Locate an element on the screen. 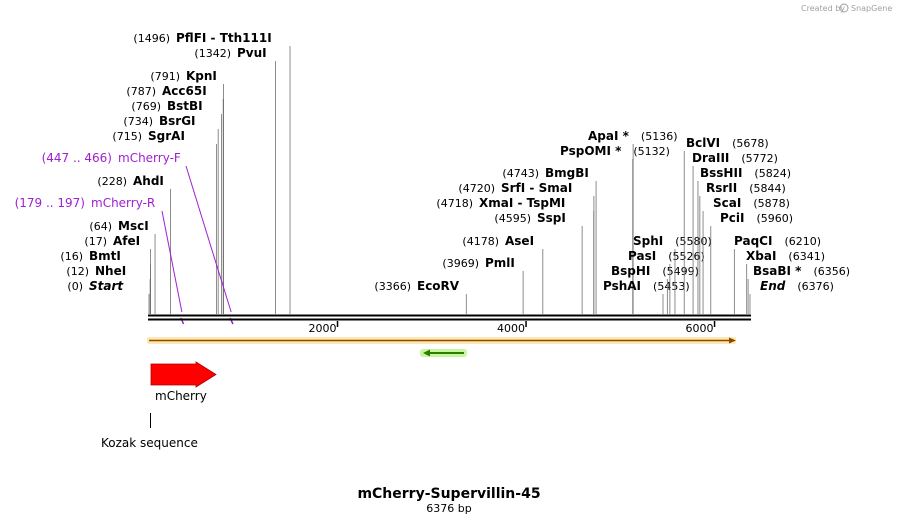 The height and width of the screenshot is (524, 898). site-name: EcoRV is located at coordinates (438, 286).